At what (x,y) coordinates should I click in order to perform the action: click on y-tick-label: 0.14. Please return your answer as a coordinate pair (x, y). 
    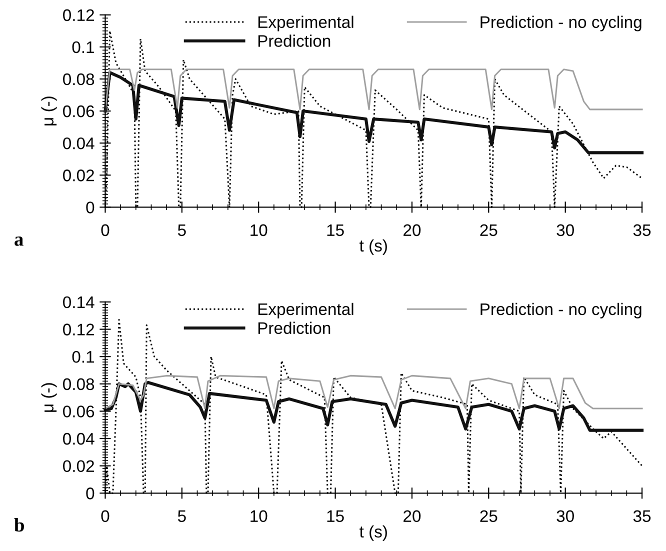
    Looking at the image, I should click on (78, 302).